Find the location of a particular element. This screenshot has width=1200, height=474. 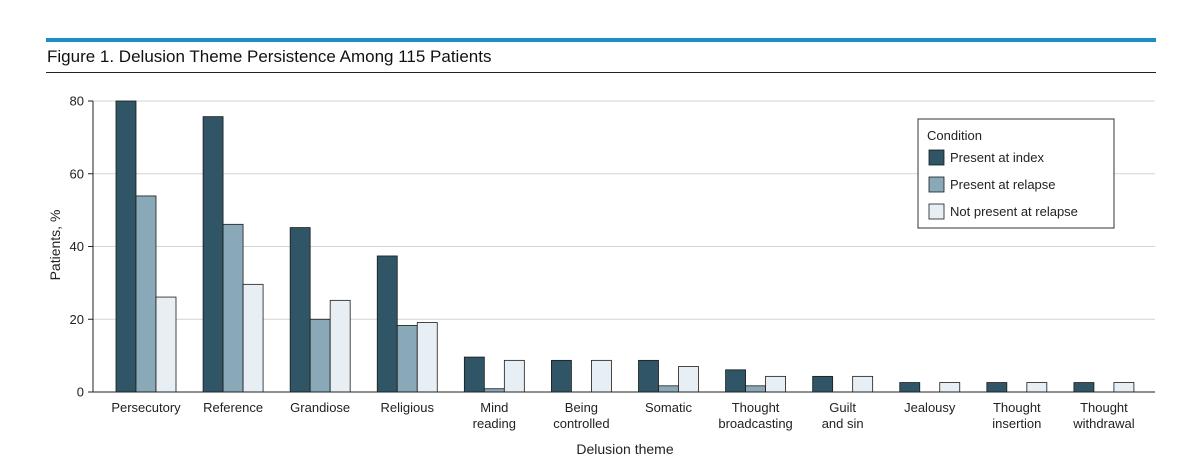

x-tick-label: Jealousy is located at coordinates (930, 407).